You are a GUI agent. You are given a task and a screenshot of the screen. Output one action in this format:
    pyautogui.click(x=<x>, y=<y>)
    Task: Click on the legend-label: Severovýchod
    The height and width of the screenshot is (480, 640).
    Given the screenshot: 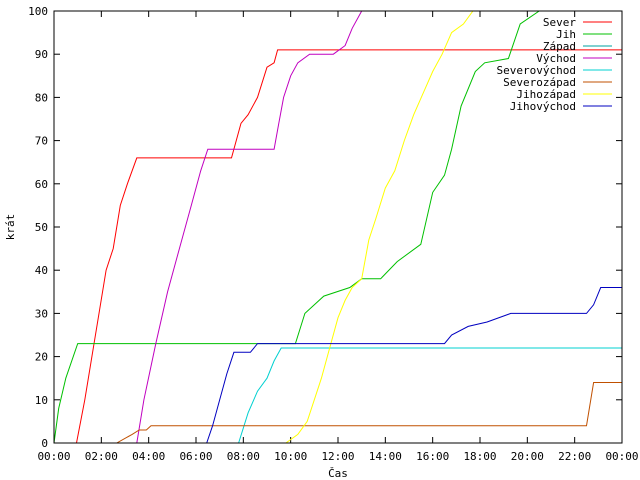 What is the action you would take?
    pyautogui.click(x=536, y=70)
    